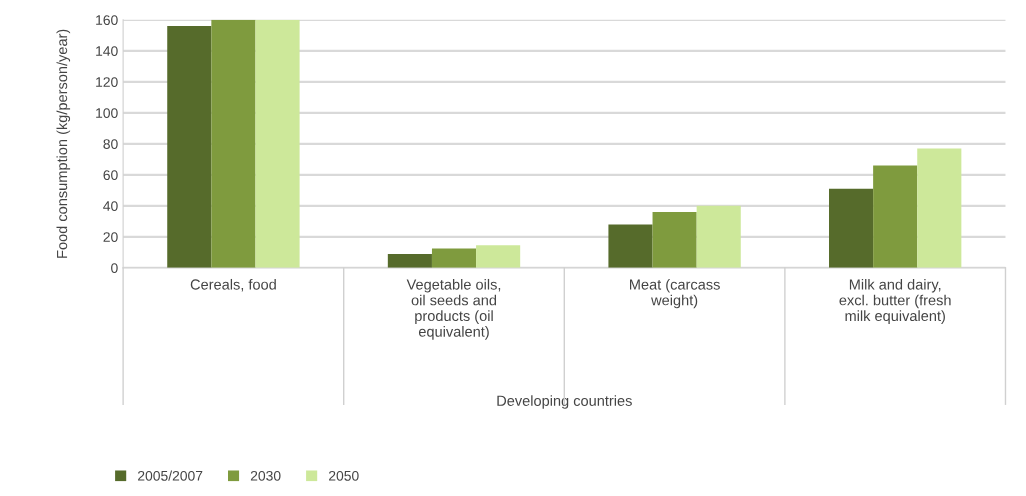 The width and height of the screenshot is (1026, 496). What do you see at coordinates (675, 293) in the screenshot?
I see `x-tick-label: Meat (carcass weight)` at bounding box center [675, 293].